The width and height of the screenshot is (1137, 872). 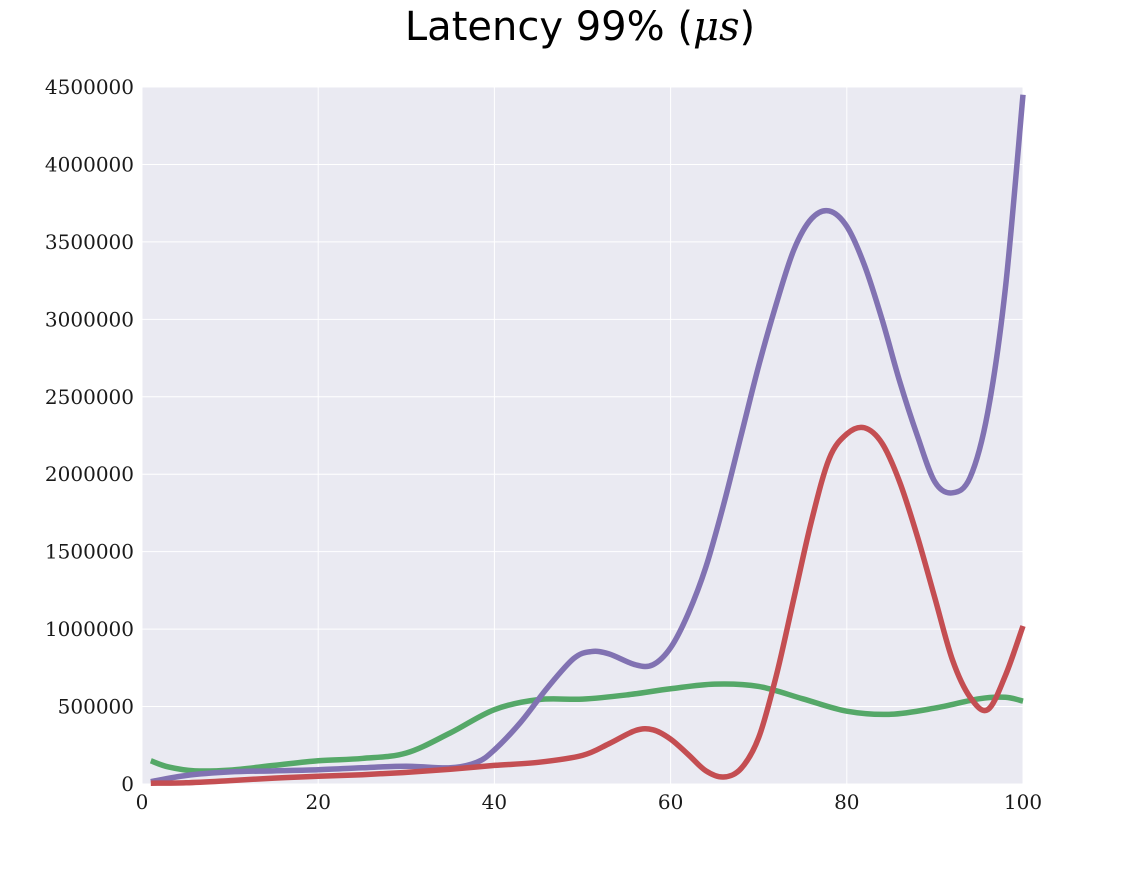 What do you see at coordinates (89, 629) in the screenshot?
I see `y-tick-label-2: 1000000` at bounding box center [89, 629].